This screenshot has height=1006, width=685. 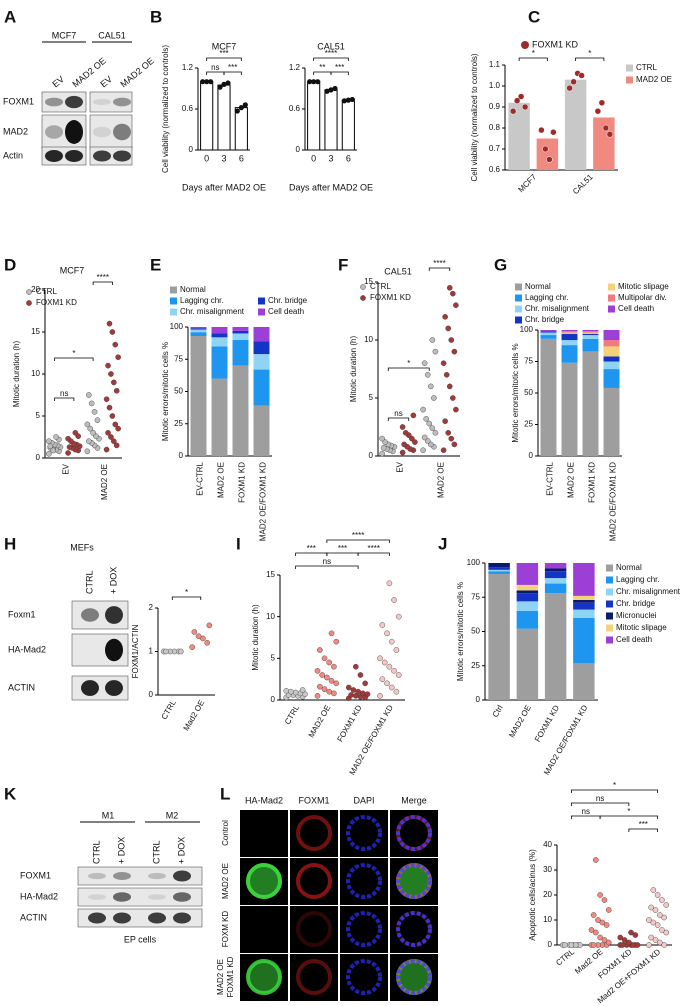 I want to click on y-tick-label: 75, so click(x=475, y=596).